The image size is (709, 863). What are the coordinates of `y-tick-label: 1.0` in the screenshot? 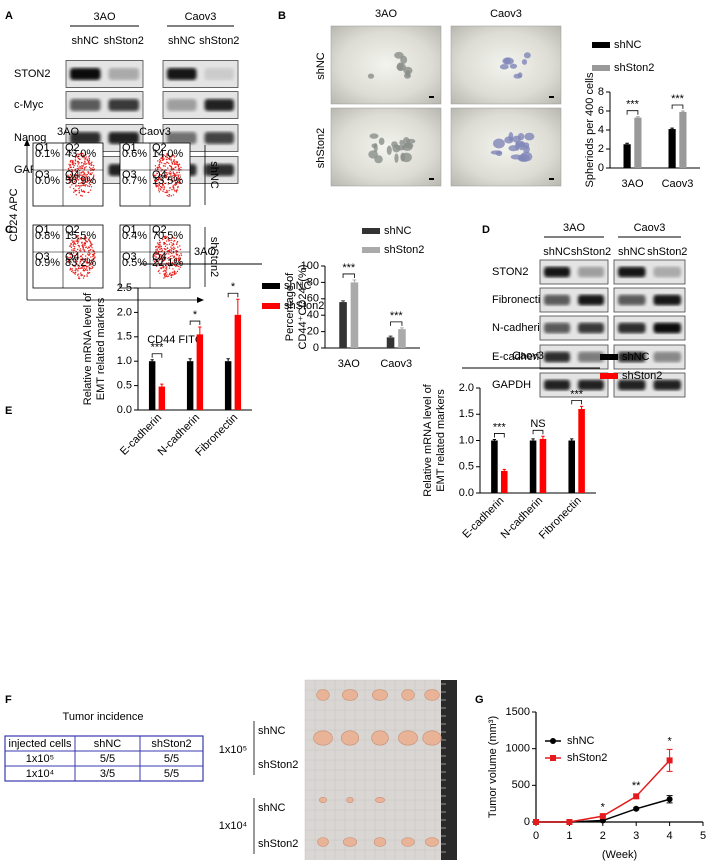 It's located at (466, 440).